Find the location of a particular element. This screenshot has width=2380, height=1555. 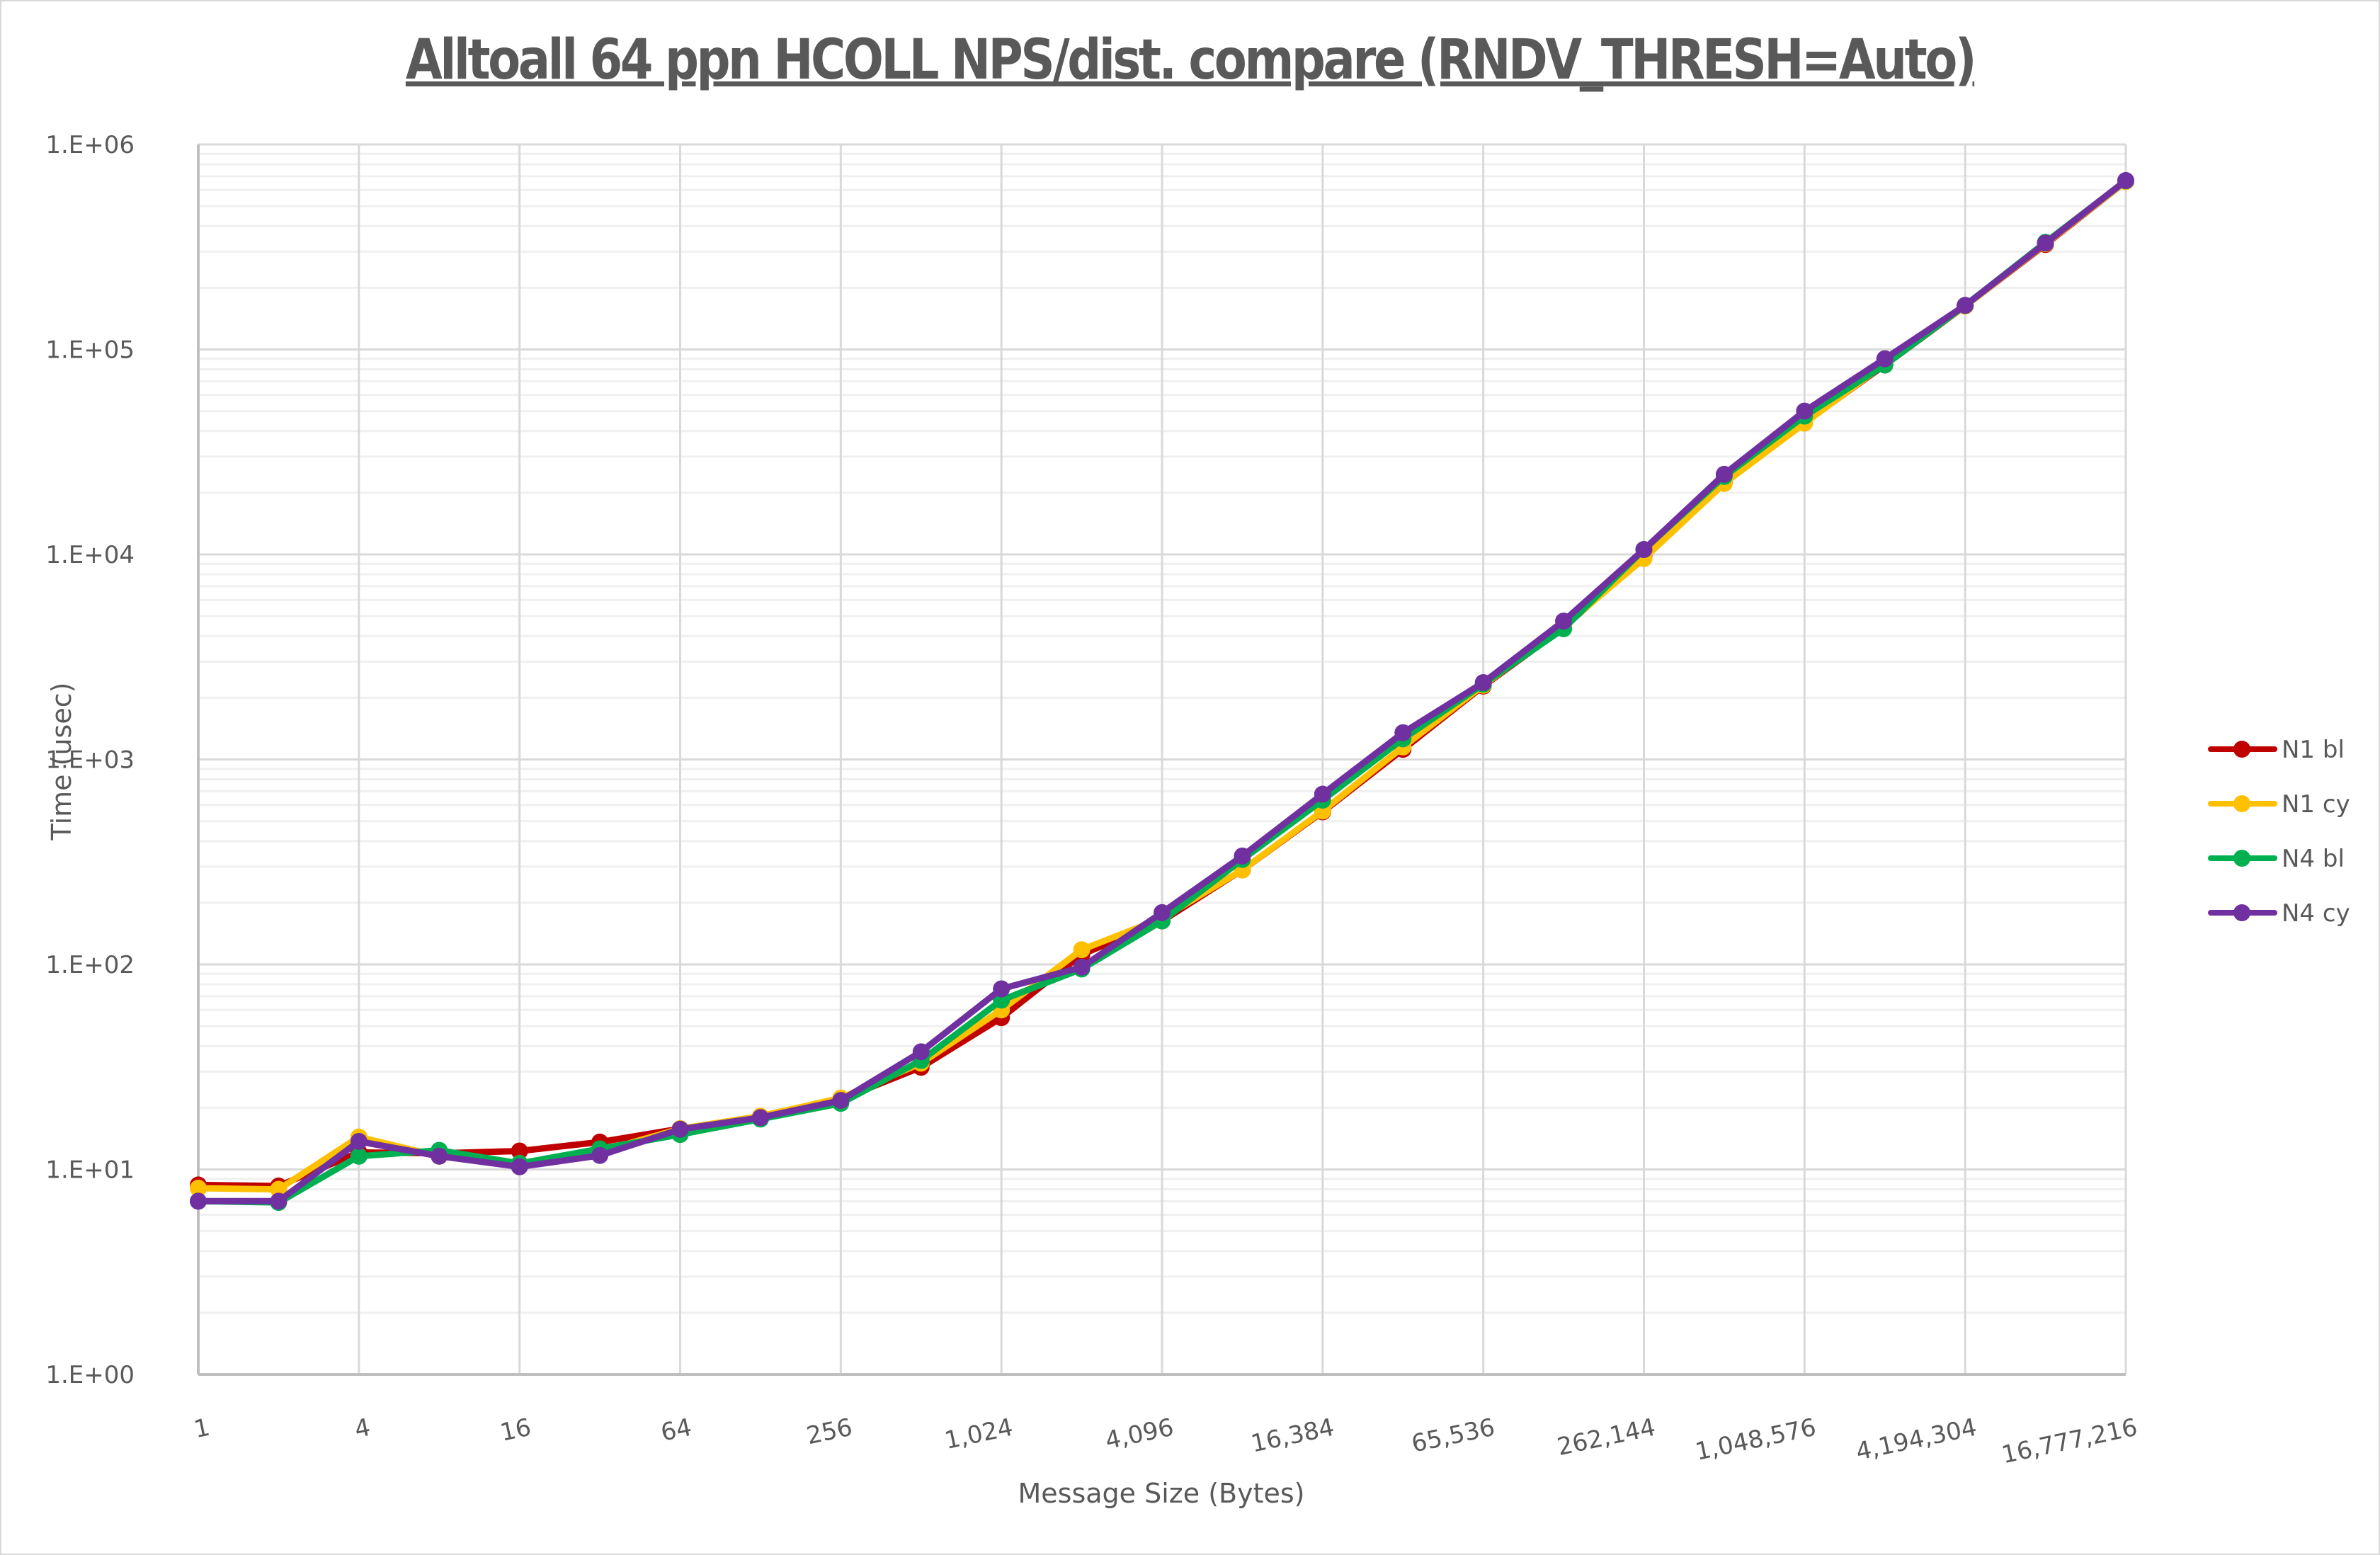

x-tick-label: 16,384 is located at coordinates (1292, 1436).